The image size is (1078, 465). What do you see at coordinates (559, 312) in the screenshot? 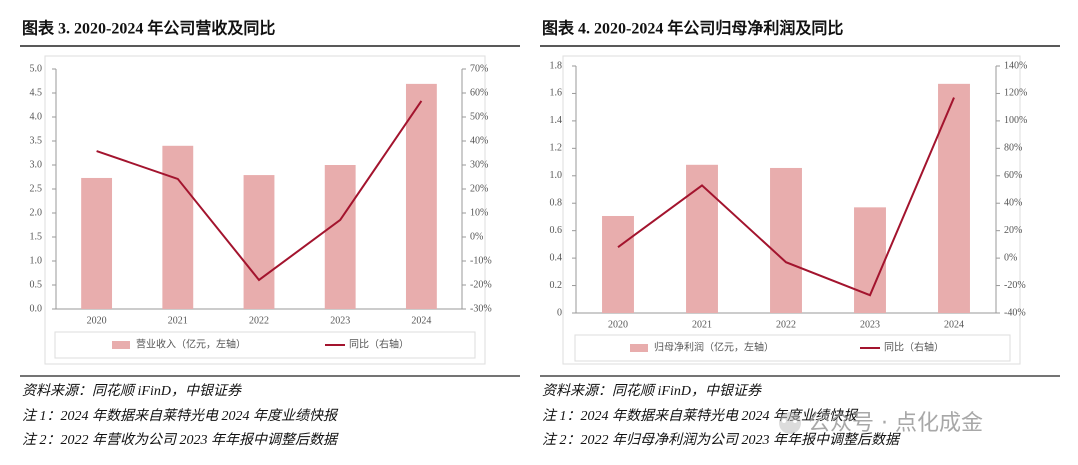
I see `y-tick-label: 0` at bounding box center [559, 312].